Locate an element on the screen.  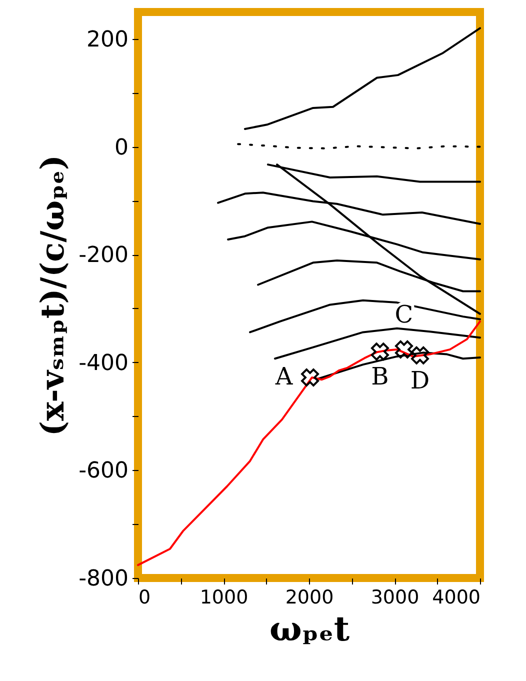
y-tick-label: -200 is located at coordinates (103, 255).